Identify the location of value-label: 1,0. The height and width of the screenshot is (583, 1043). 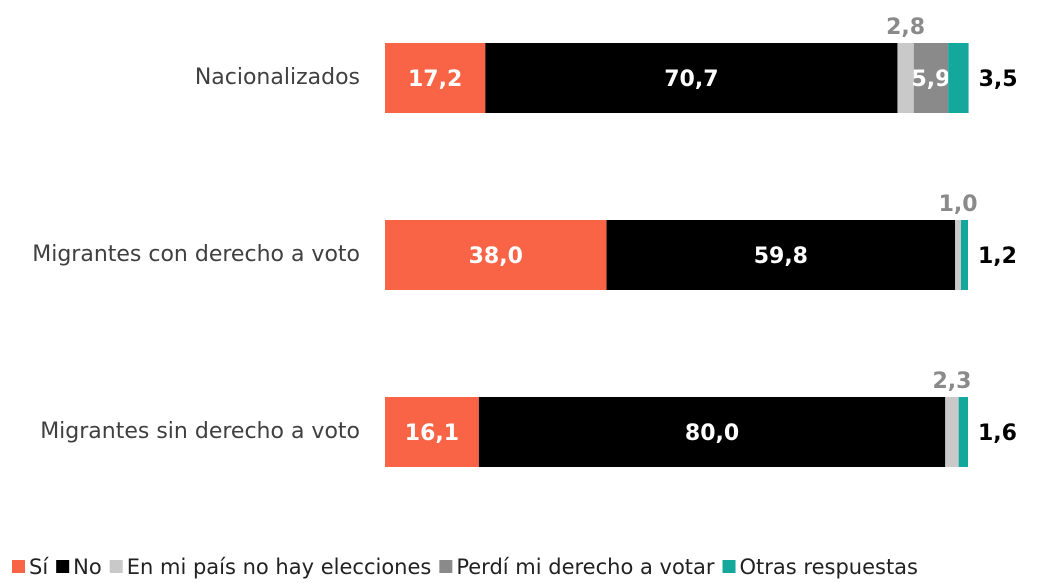
(958, 204).